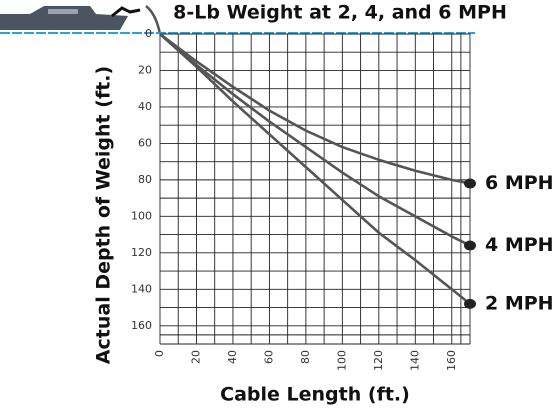 This screenshot has height=410, width=560. Describe the element at coordinates (340, 13) in the screenshot. I see `chart-title: 8-Lb Weight at 2, 4, and 6 MPH` at that location.